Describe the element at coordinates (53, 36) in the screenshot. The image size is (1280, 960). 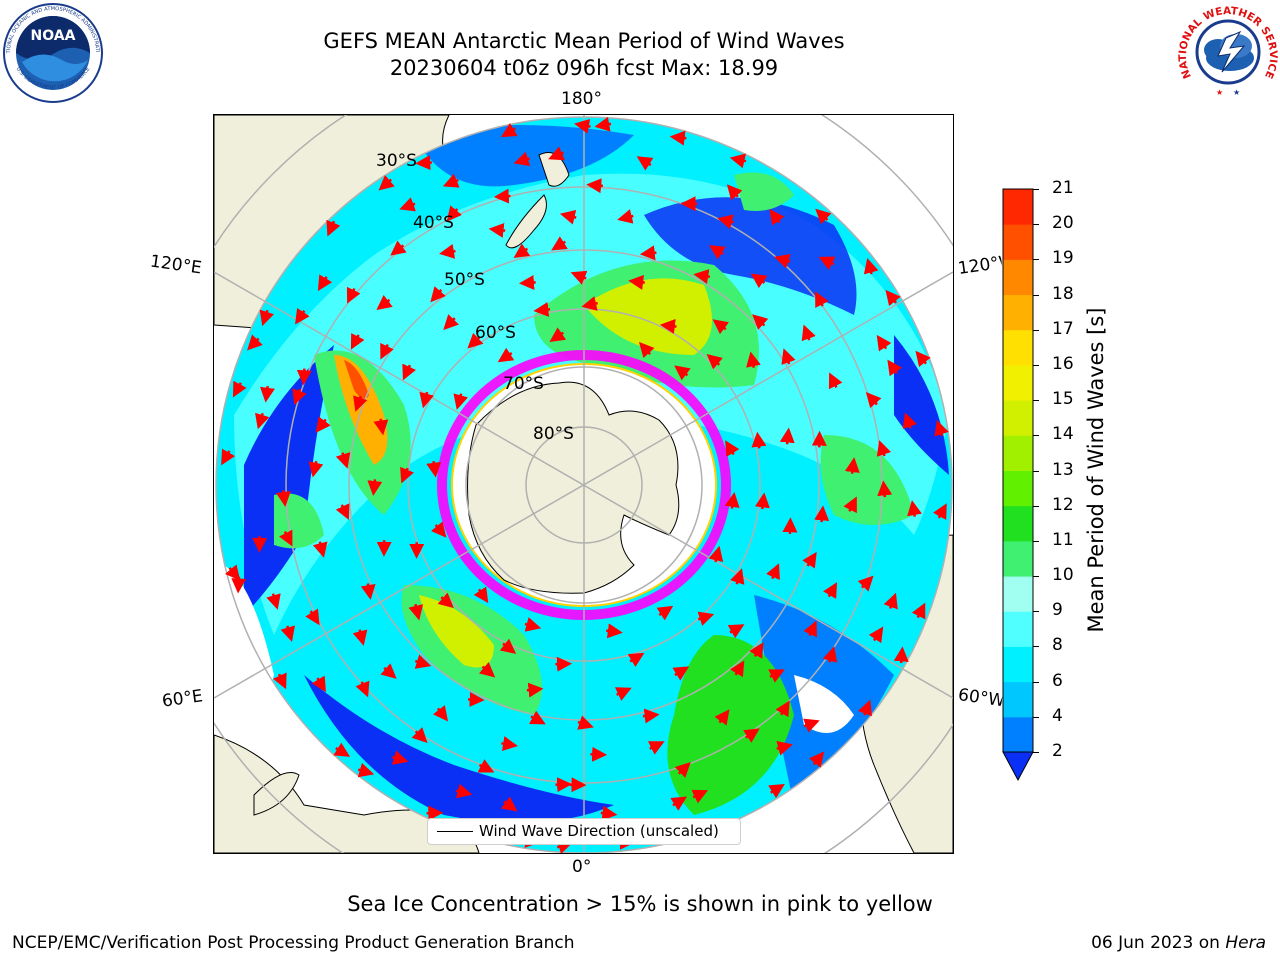
I see `noaa-logo-text: NOAA` at that location.